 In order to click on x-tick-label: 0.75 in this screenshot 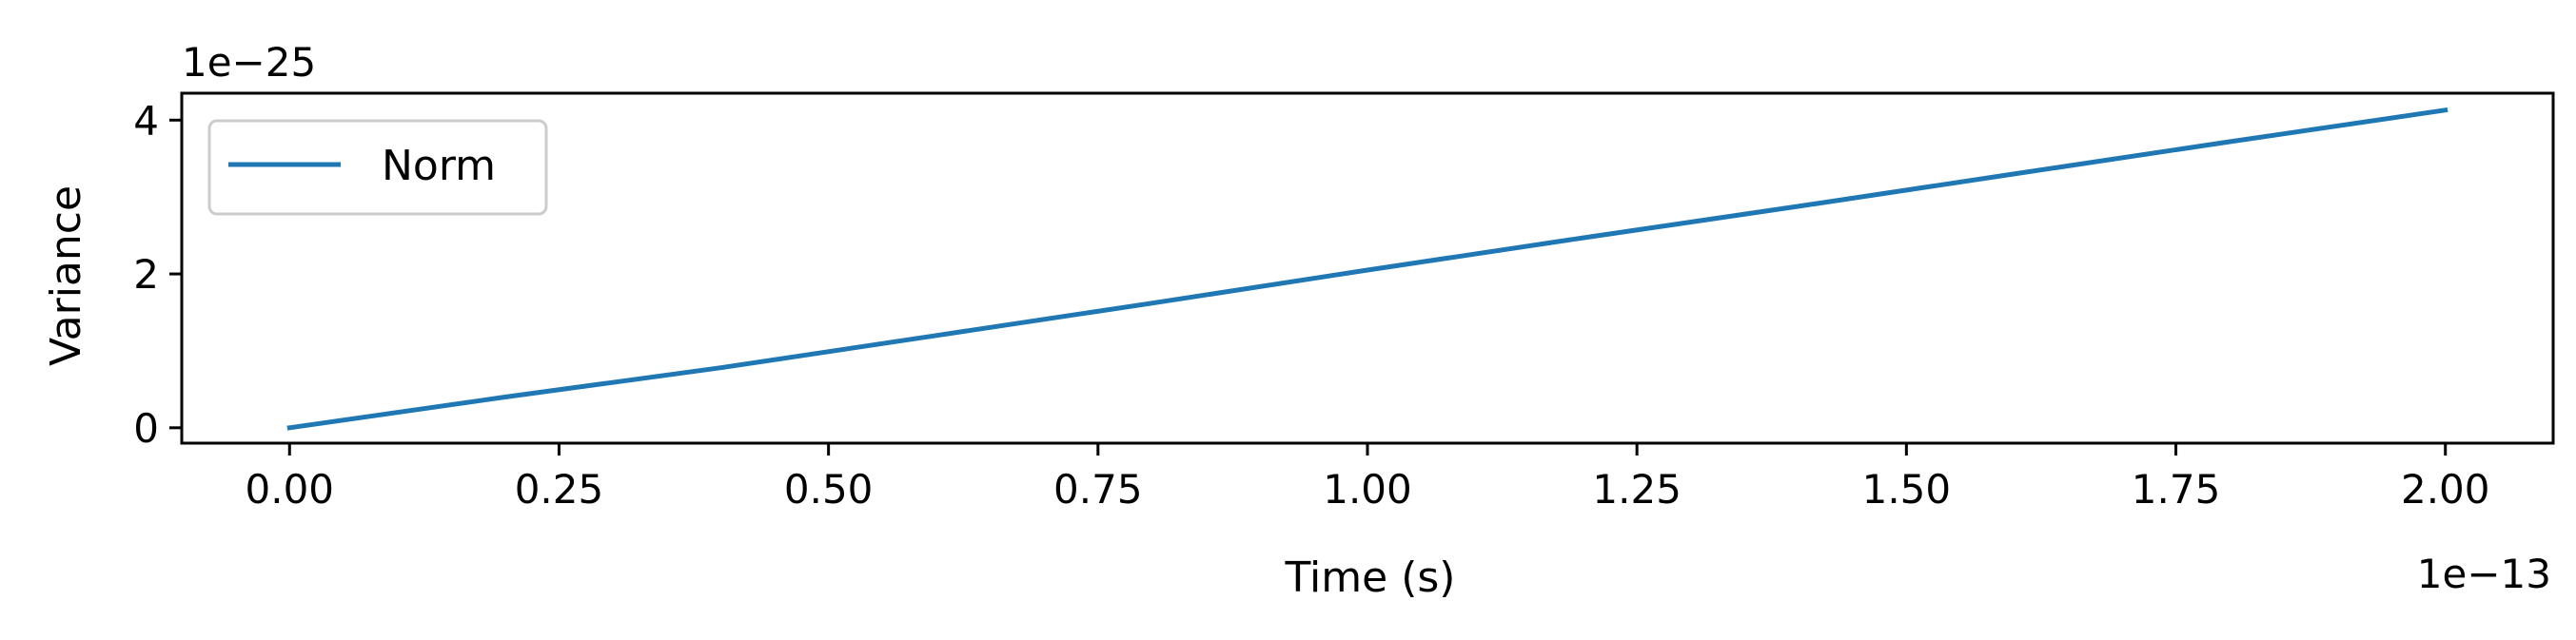, I will do `click(1098, 489)`.